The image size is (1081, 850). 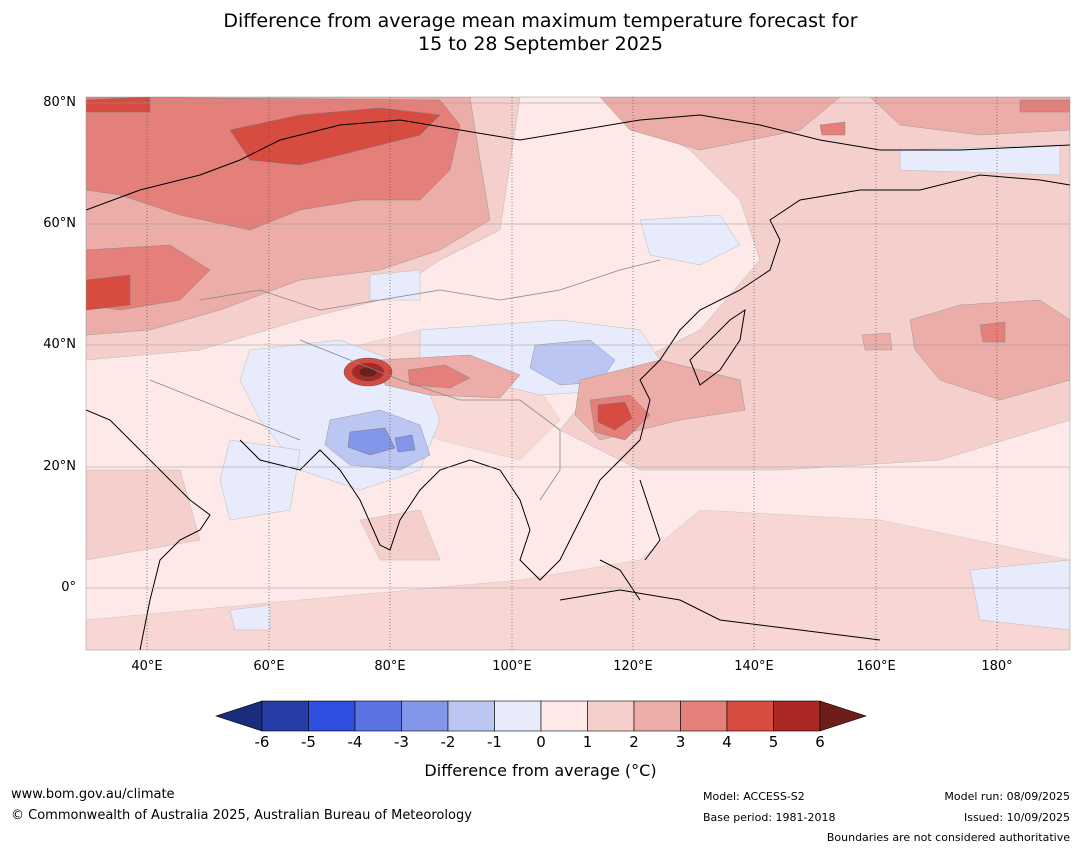 What do you see at coordinates (773, 742) in the screenshot?
I see `colorbar-tick-label: 5` at bounding box center [773, 742].